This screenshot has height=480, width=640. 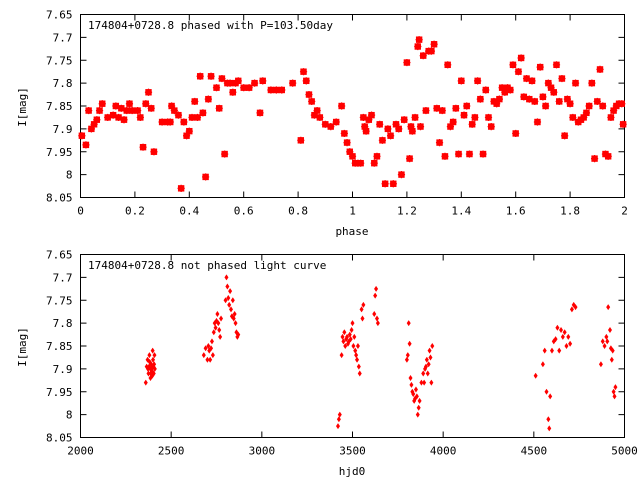 What do you see at coordinates (59, 15) in the screenshot?
I see `y-tick-label: 7.65` at bounding box center [59, 15].